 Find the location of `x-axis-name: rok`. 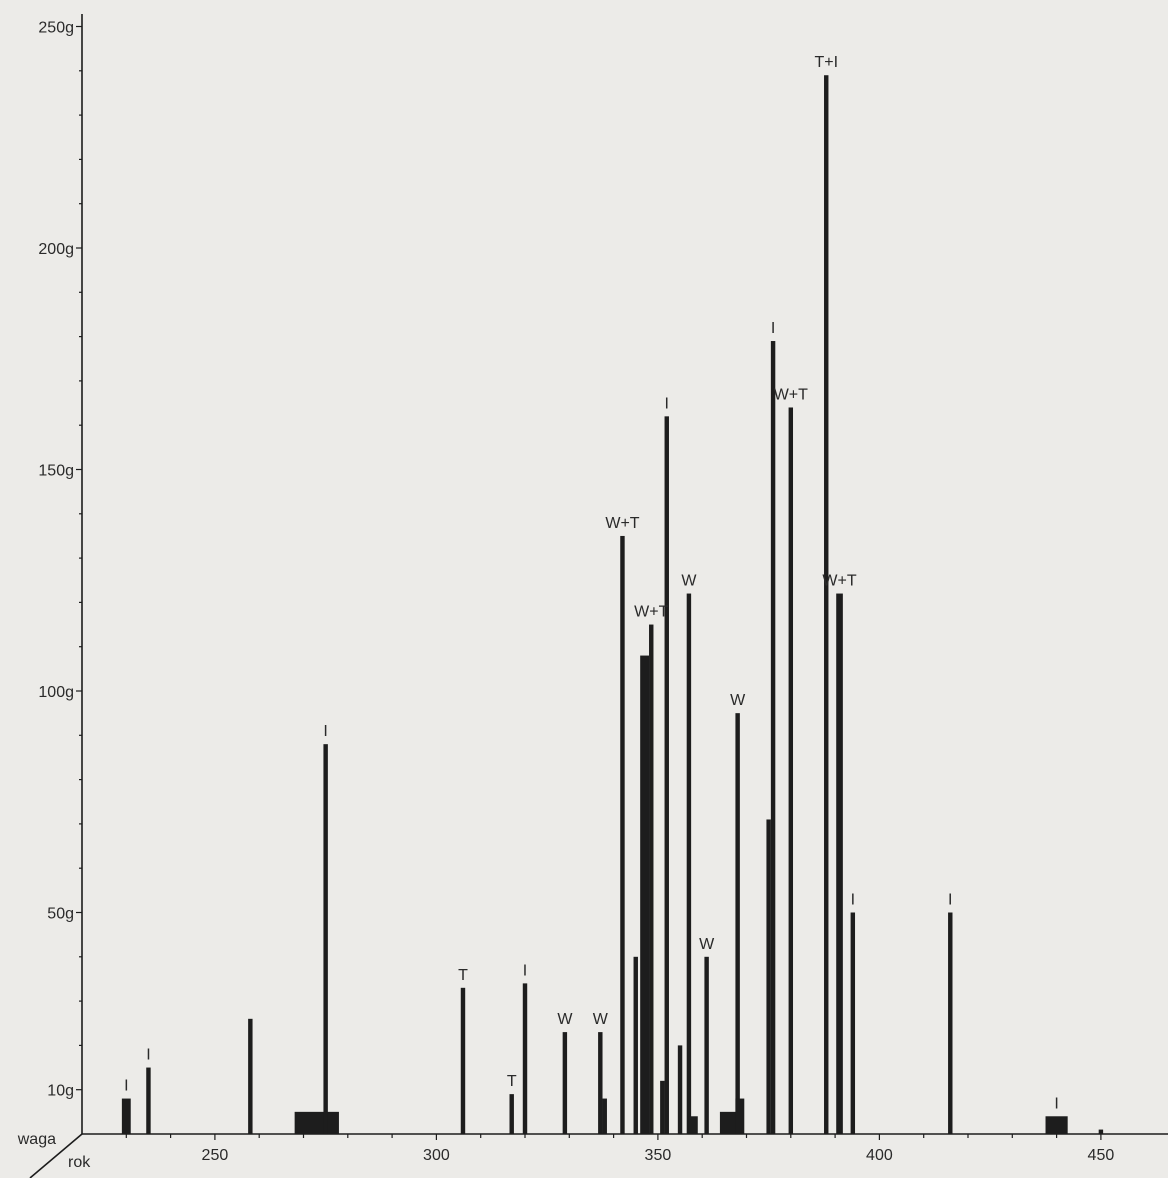

x-axis-name: rok is located at coordinates (79, 1162).